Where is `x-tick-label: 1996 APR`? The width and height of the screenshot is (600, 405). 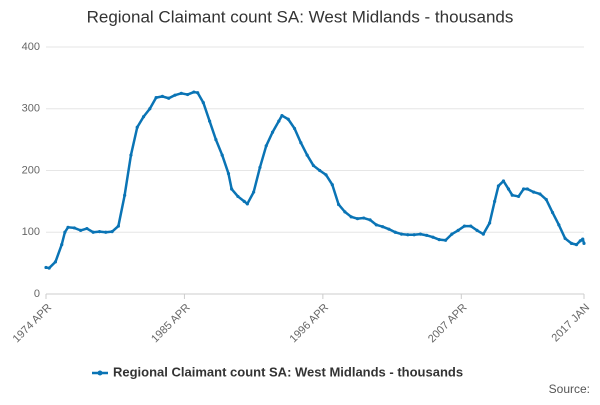 x-tick-label: 1996 APR is located at coordinates (310, 324).